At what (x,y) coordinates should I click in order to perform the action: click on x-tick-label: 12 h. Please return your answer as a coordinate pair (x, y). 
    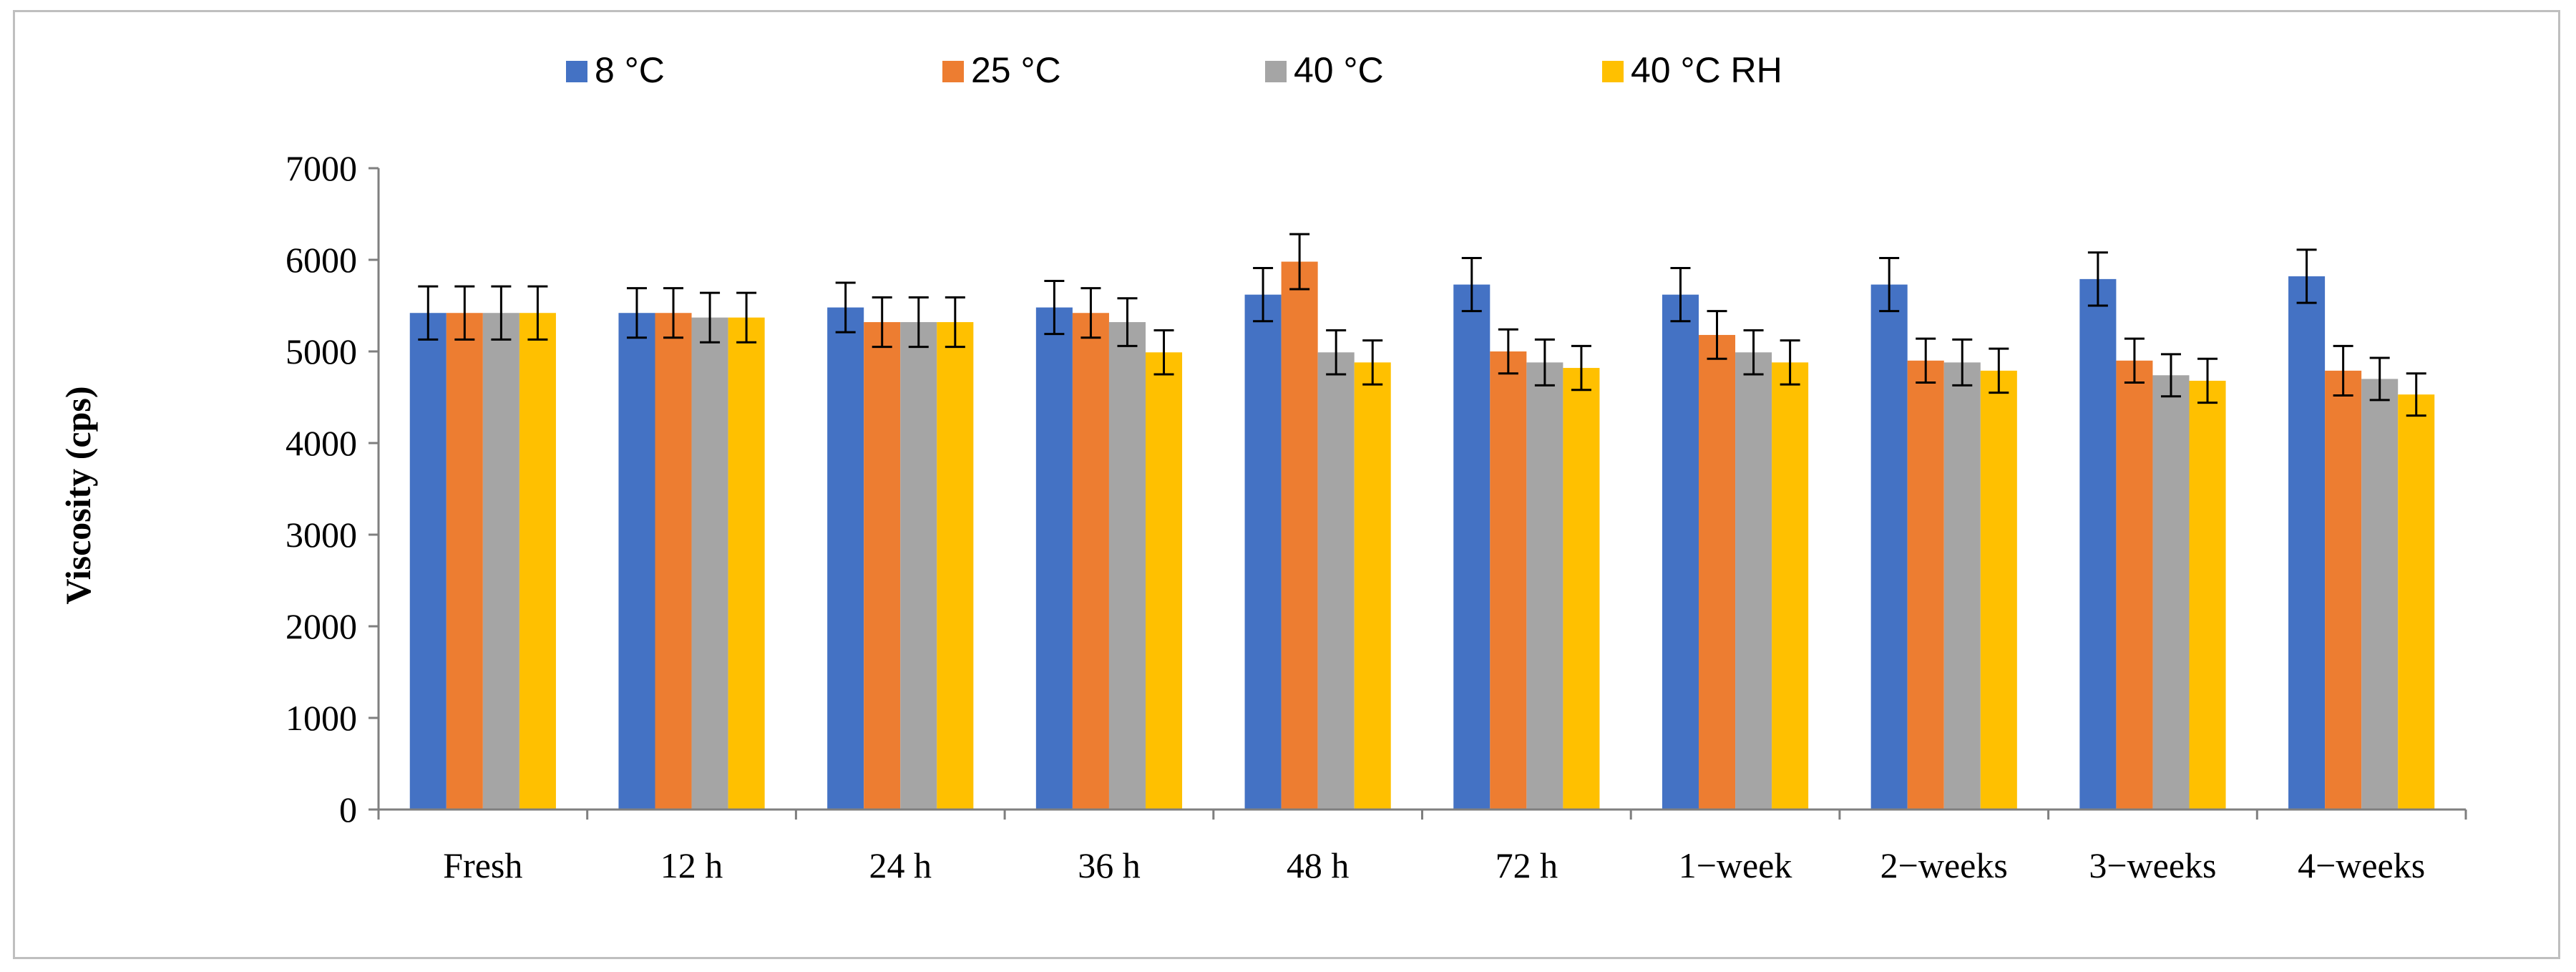
    Looking at the image, I should click on (691, 865).